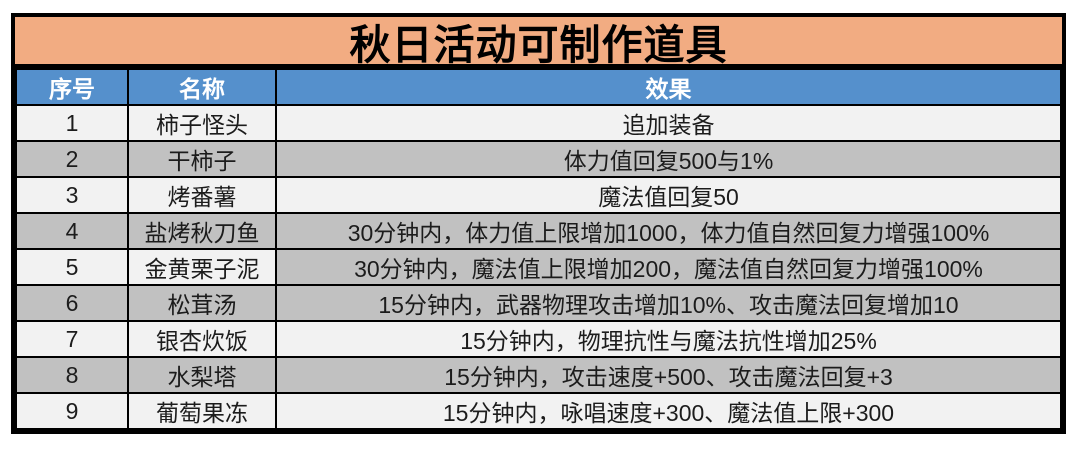 This screenshot has height=453, width=1080. Describe the element at coordinates (72, 123) in the screenshot. I see `row-number-cell: 1` at that location.